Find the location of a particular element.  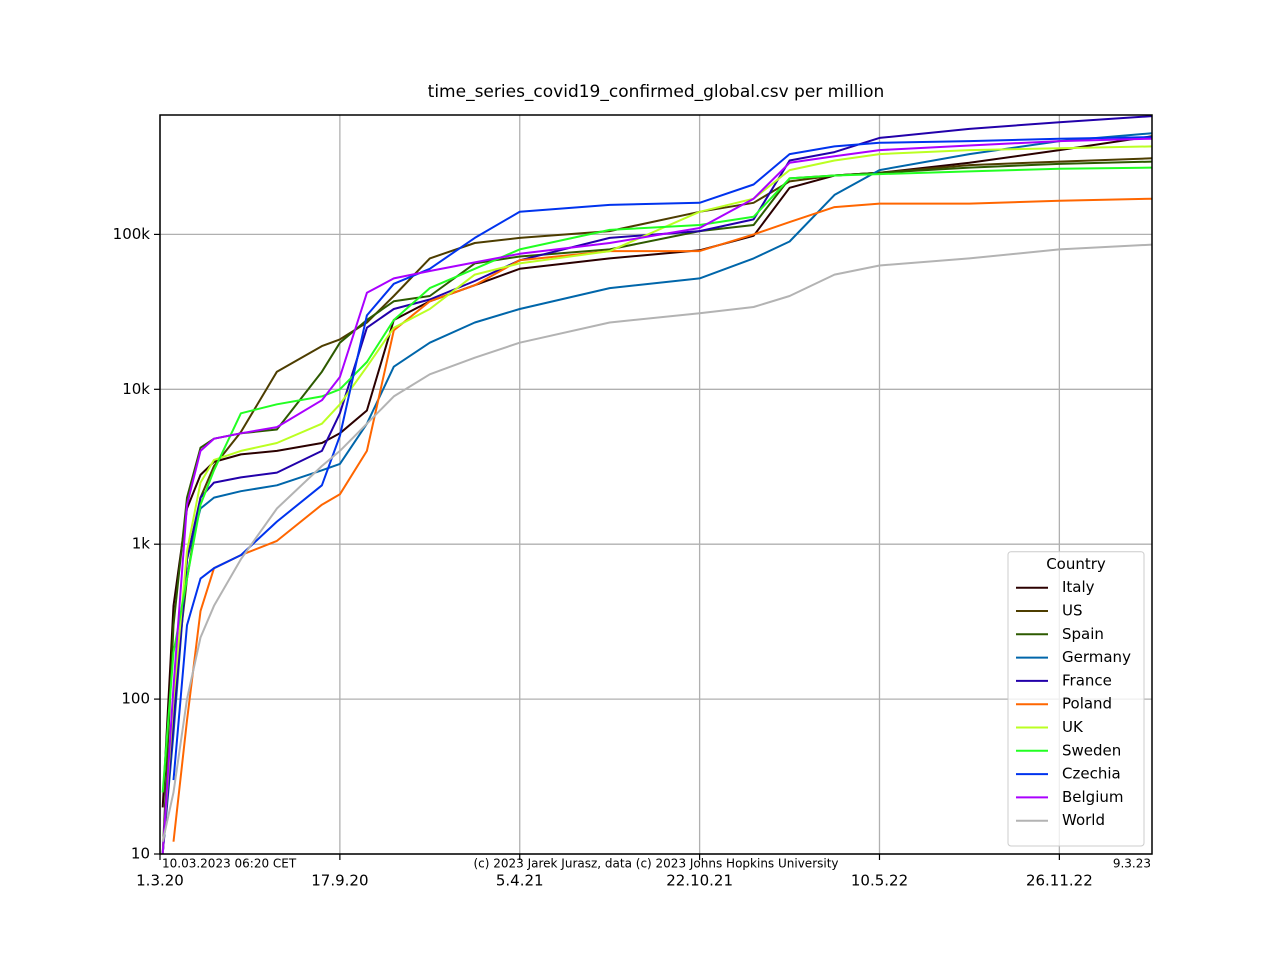

legend-title: Country is located at coordinates (1076, 564).